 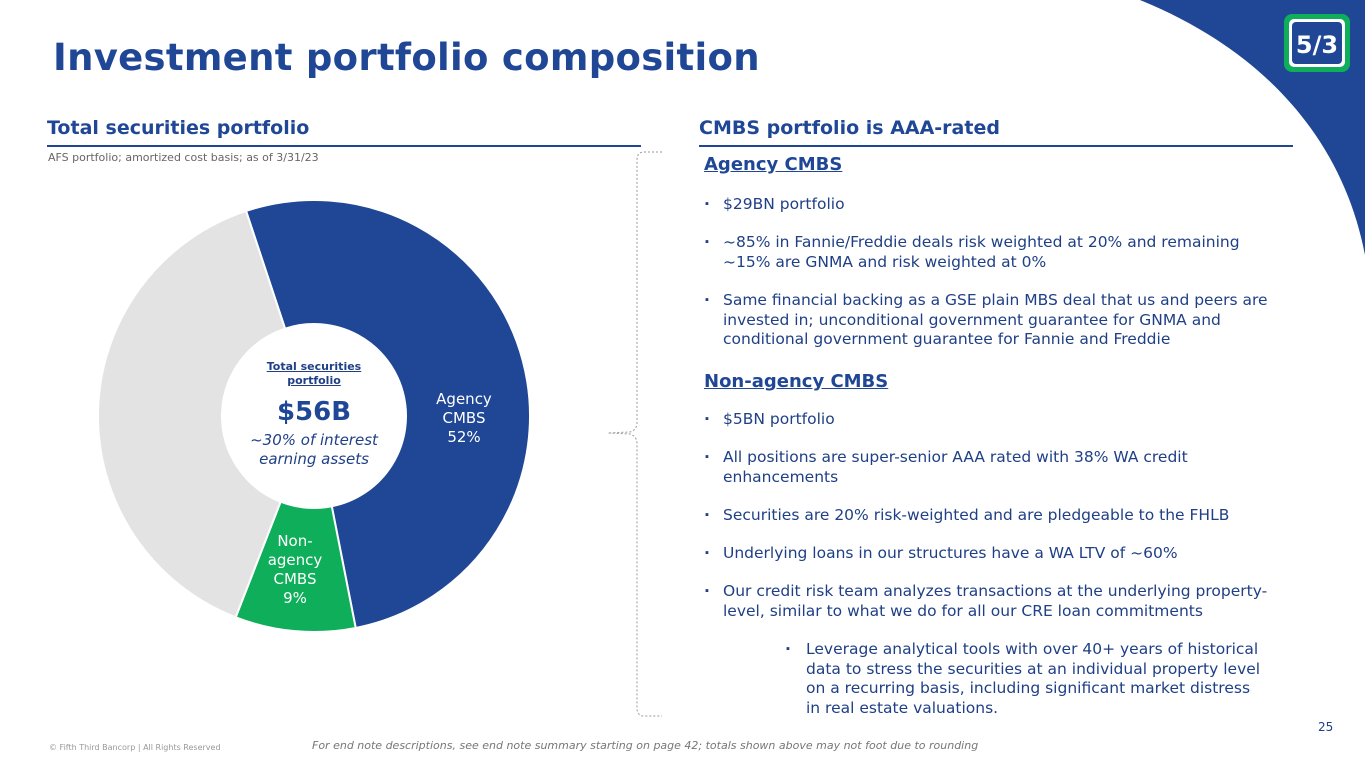 I want to click on svg-text: 5/3, so click(x=1317, y=45).